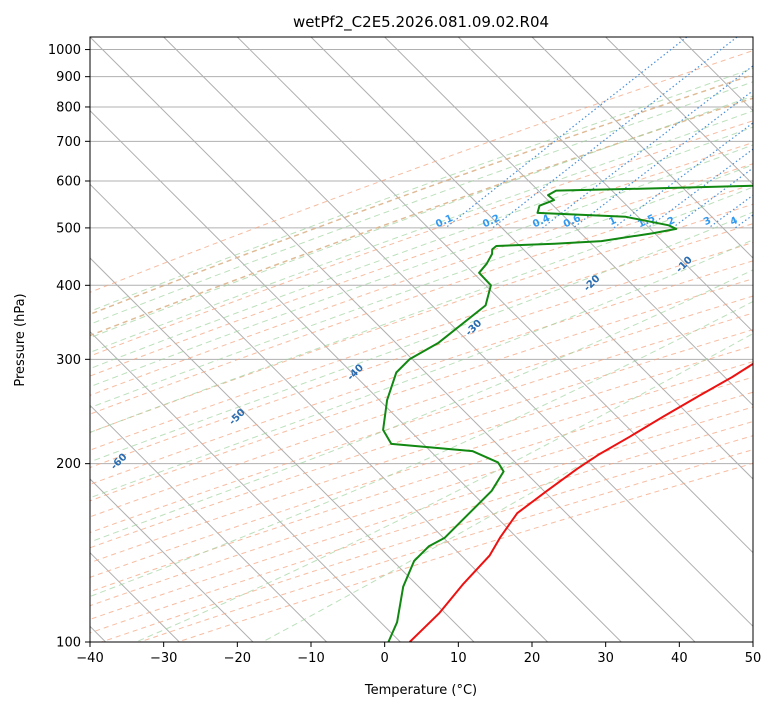  Describe the element at coordinates (89, 658) in the screenshot. I see `x-tick-label: −40` at that location.